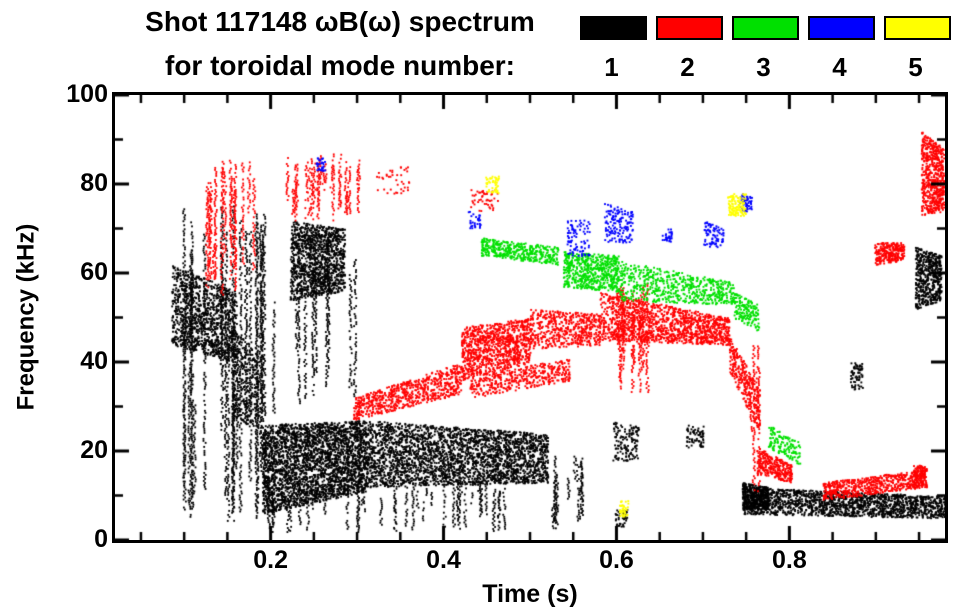  I want to click on x-tick-label: 0.8, so click(789, 560).